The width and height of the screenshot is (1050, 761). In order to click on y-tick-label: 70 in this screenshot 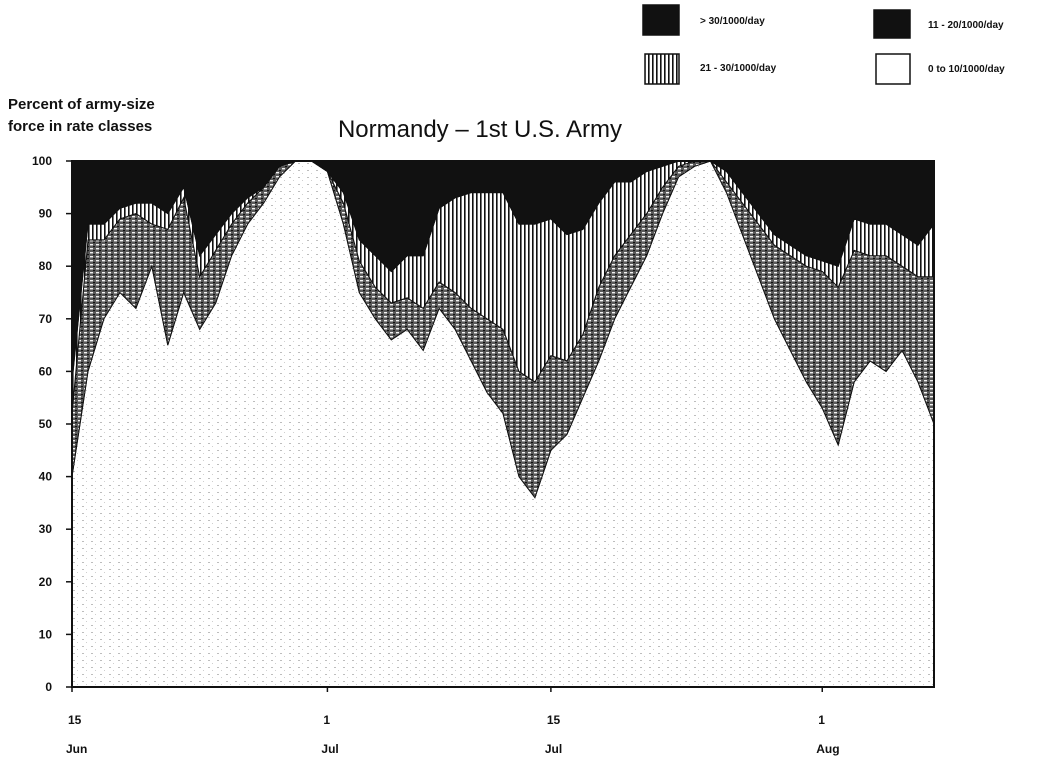, I will do `click(46, 319)`.